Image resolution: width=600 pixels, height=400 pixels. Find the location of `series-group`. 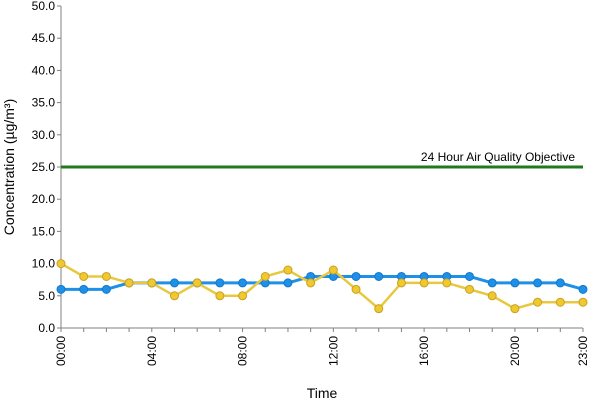

series-group is located at coordinates (322, 286).